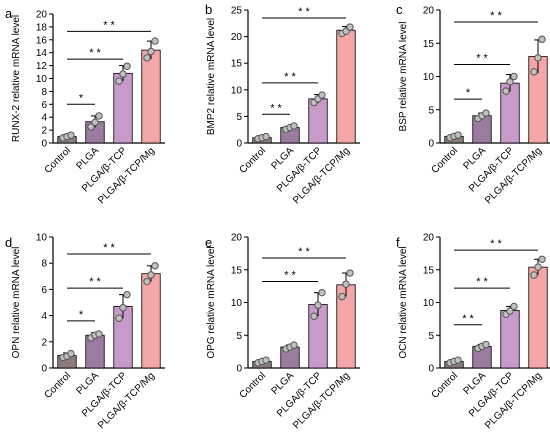 The image size is (550, 448). What do you see at coordinates (399, 9) in the screenshot?
I see `panel-label: c` at bounding box center [399, 9].